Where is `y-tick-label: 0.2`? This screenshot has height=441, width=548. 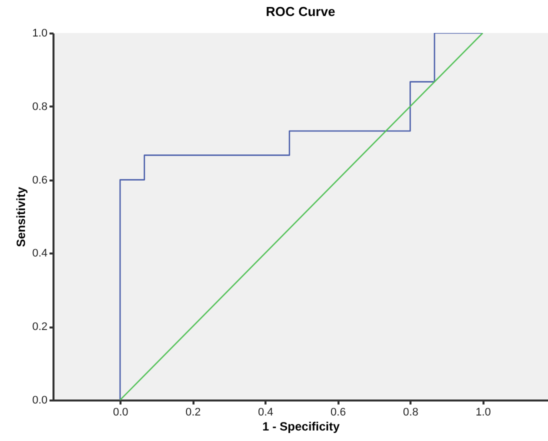 y-tick-label: 0.2 is located at coordinates (40, 327).